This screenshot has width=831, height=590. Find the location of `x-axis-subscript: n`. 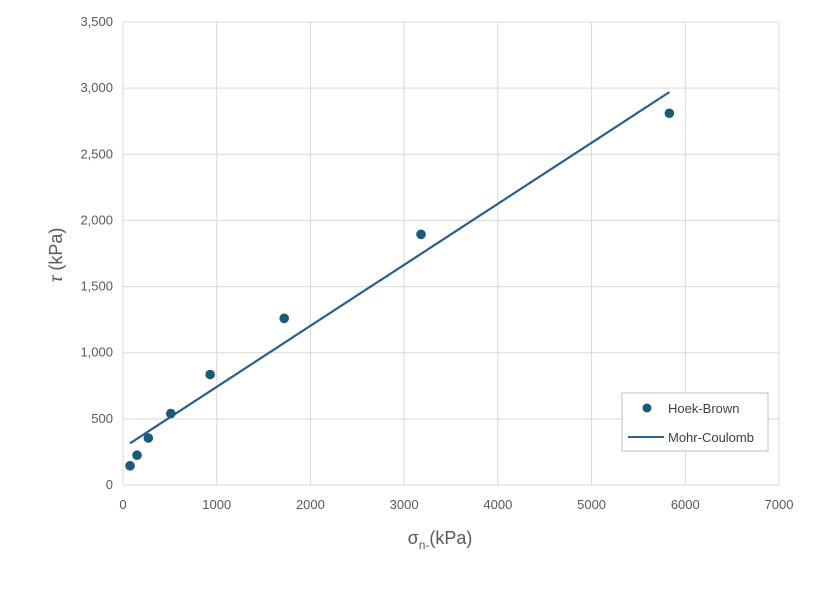

x-axis-subscript: n is located at coordinates (422, 545).